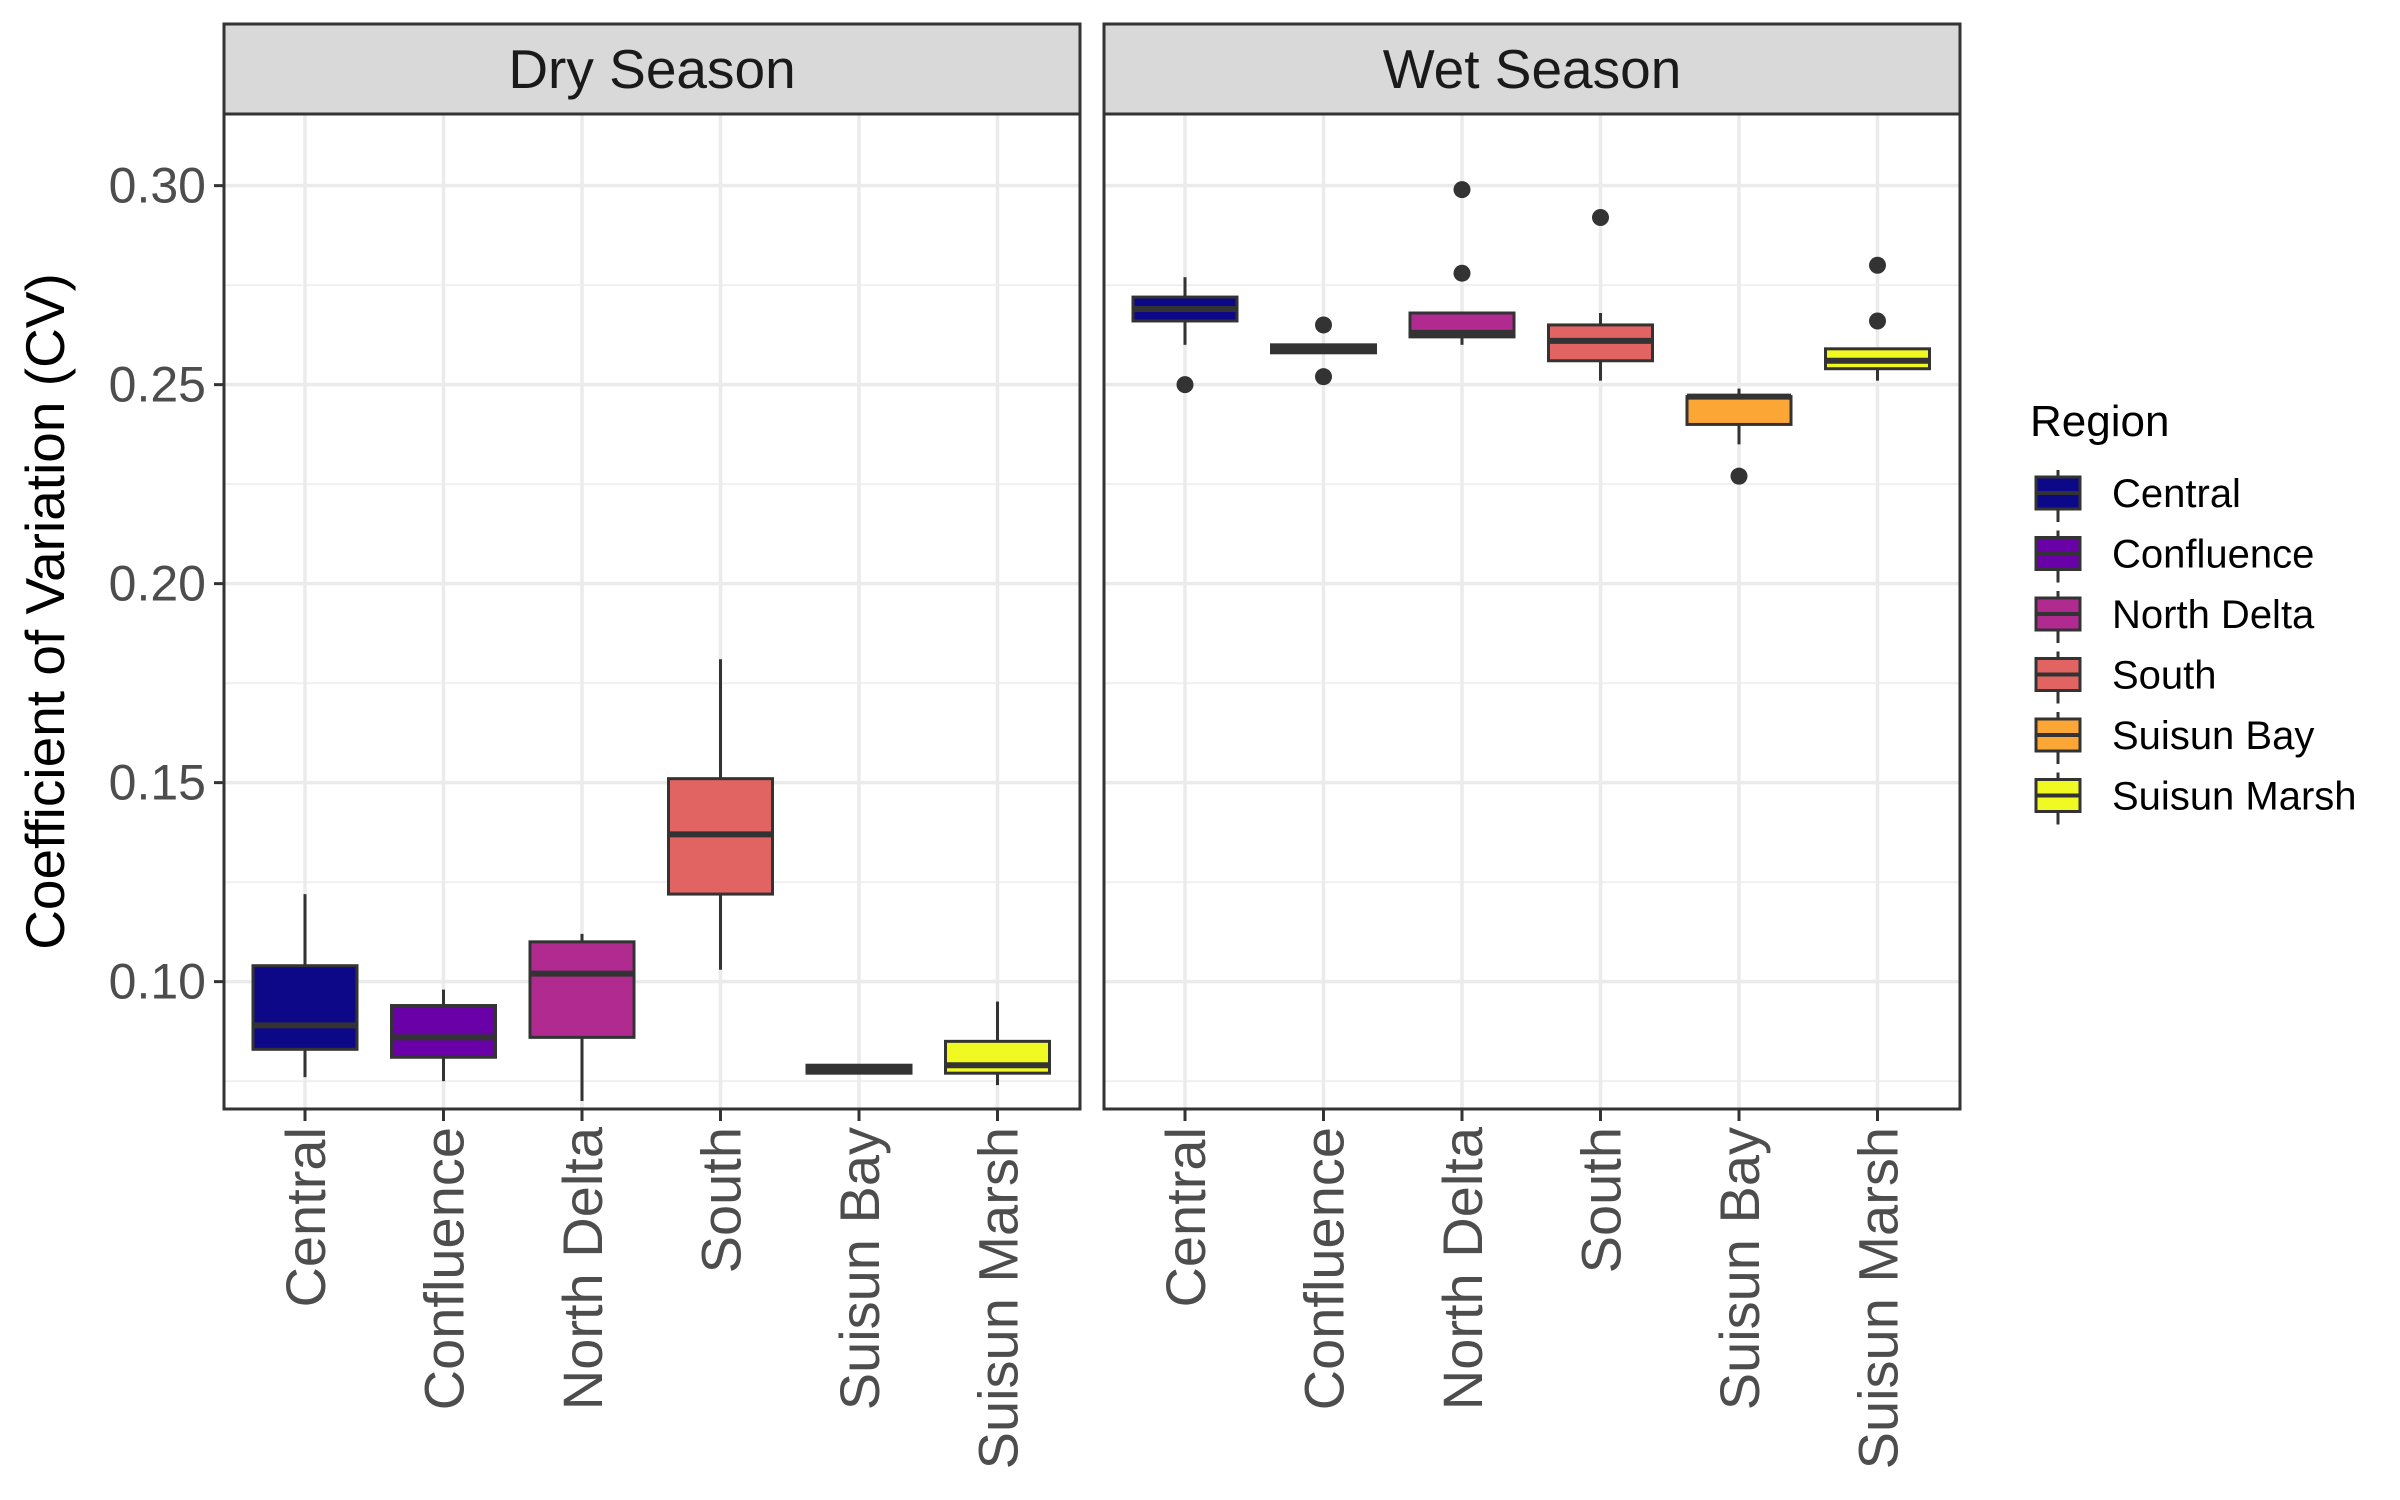 This screenshot has height=1500, width=2400. I want to click on legend-title: Region, so click(2099, 421).